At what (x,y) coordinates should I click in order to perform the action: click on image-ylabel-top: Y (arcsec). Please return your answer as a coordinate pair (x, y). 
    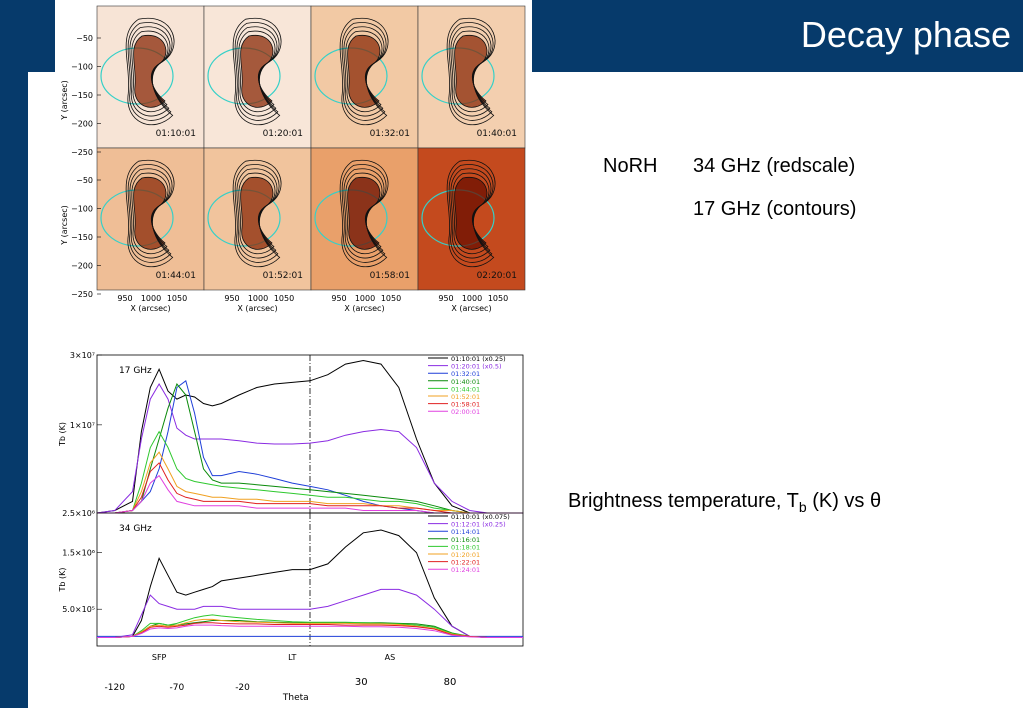
    Looking at the image, I should click on (64, 100).